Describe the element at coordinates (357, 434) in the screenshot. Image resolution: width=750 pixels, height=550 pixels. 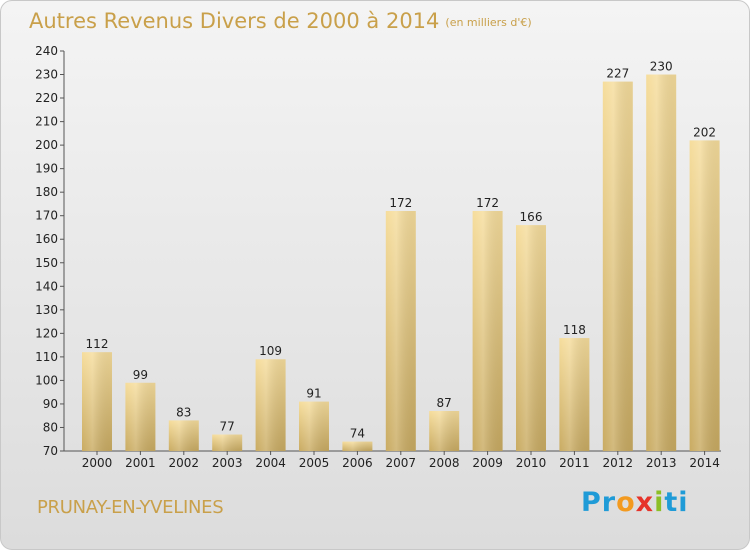
I see `value-label-2006: 74` at that location.